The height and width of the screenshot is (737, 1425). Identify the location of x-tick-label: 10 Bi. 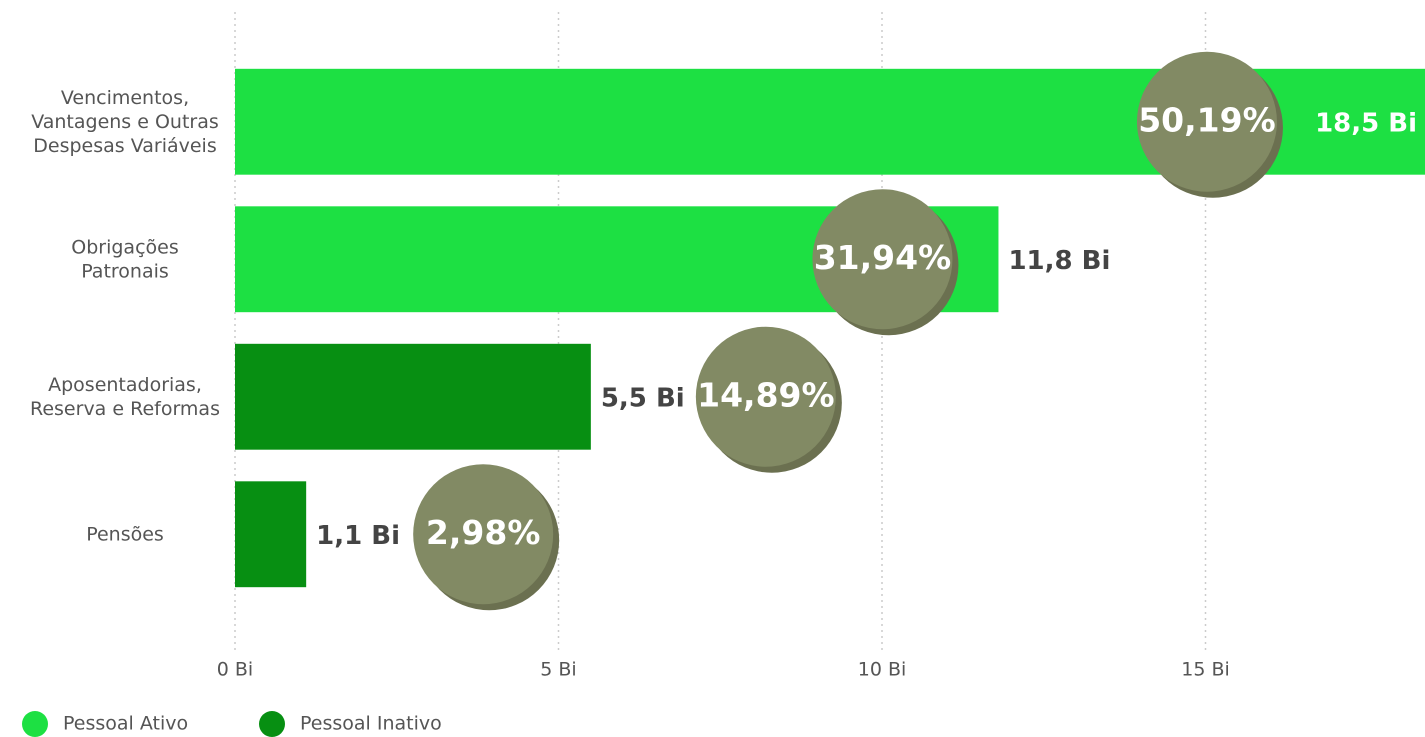
(882, 670).